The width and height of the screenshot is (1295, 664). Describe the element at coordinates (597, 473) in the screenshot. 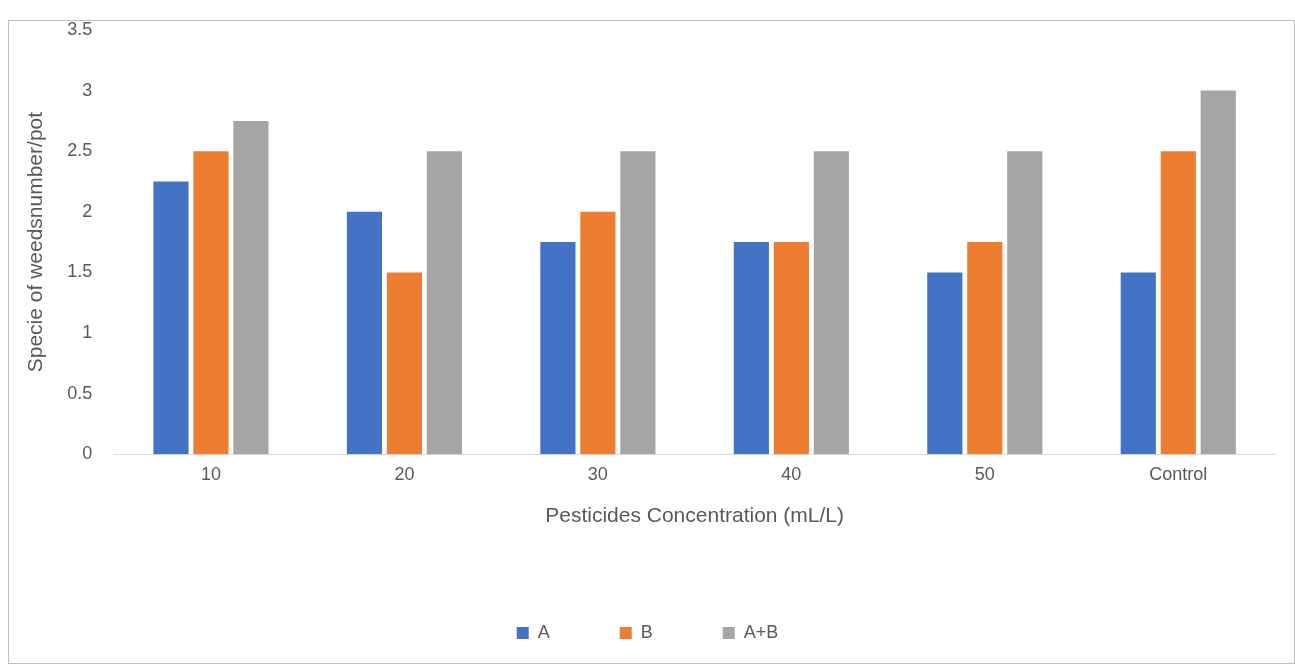

I see `x-tick-label: 30` at that location.